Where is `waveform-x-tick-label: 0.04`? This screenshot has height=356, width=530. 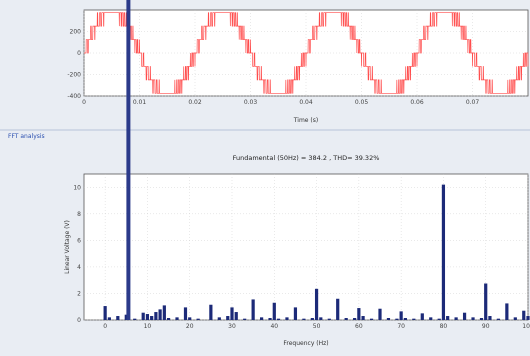 waveform-x-tick-label: 0.04 is located at coordinates (306, 102).